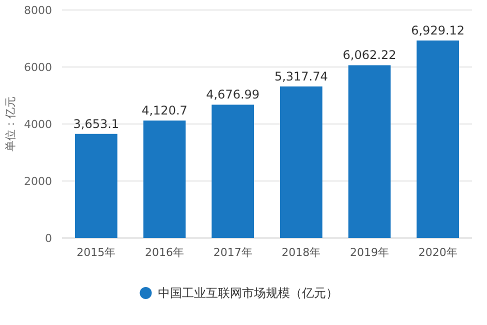 Image resolution: width=487 pixels, height=325 pixels. Describe the element at coordinates (232, 252) in the screenshot. I see `x-tick-label: 2017年` at that location.